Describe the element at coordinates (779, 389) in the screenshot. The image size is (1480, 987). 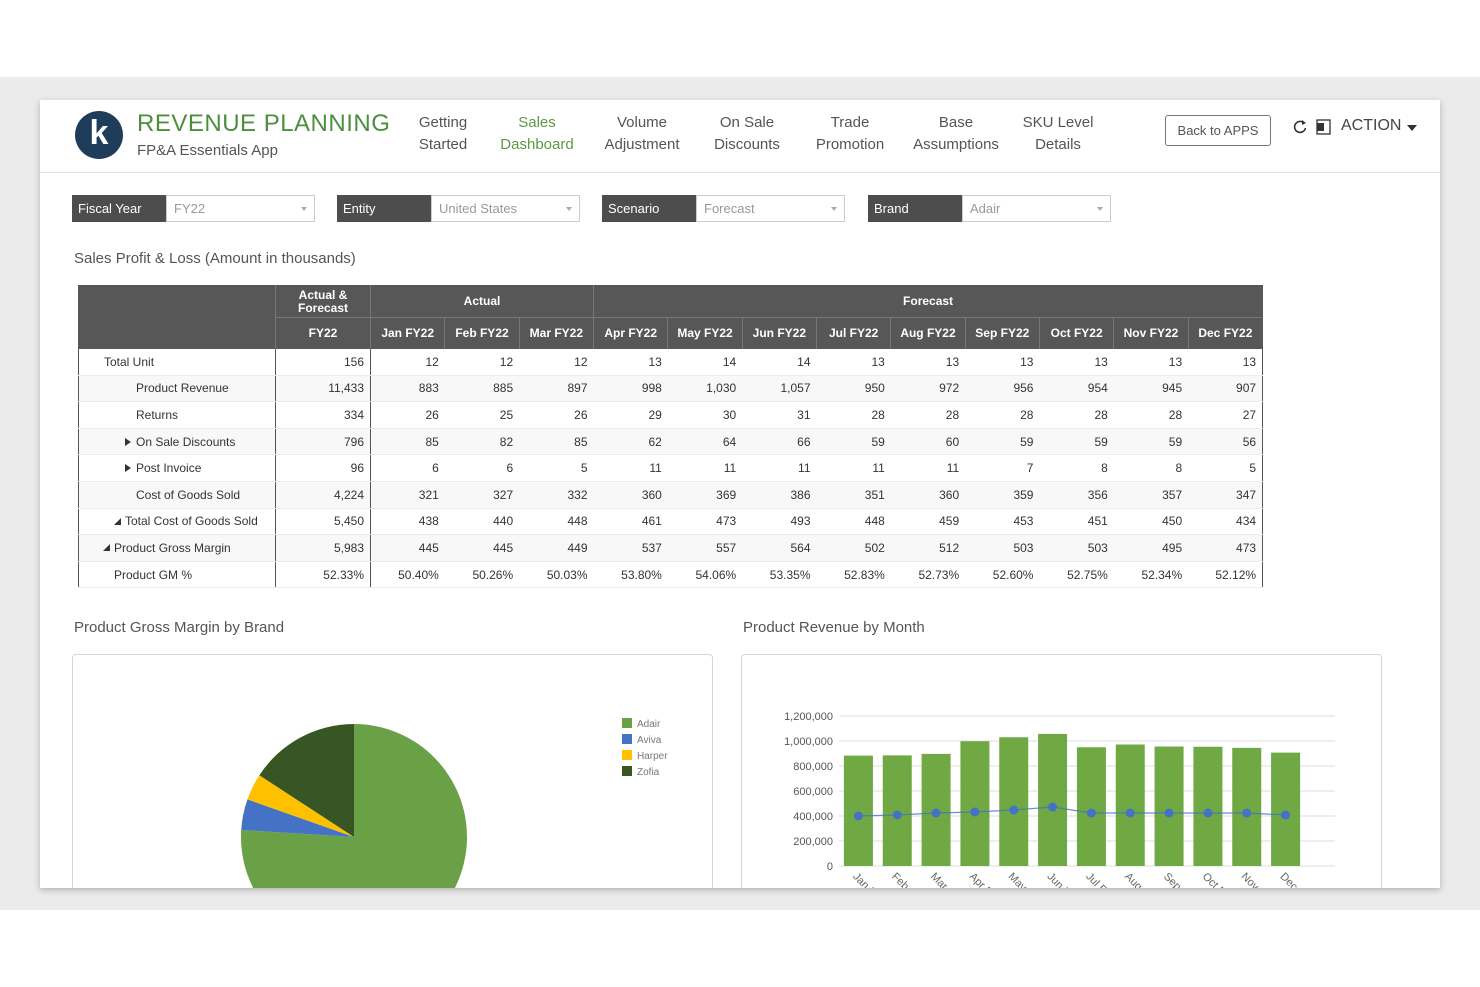
I see `cell-value: 1,057` at that location.